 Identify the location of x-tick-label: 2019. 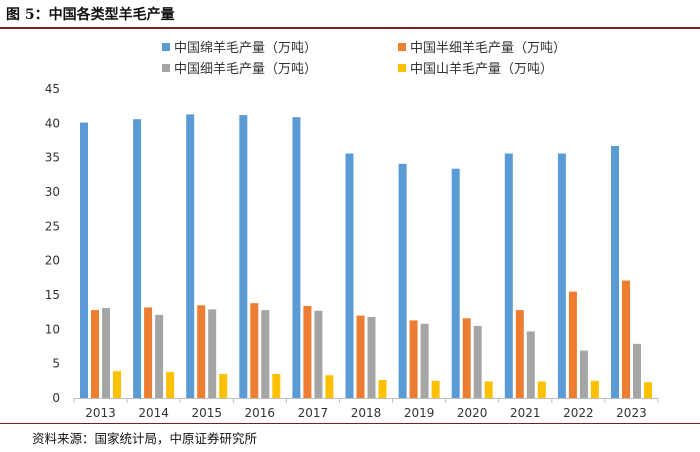
(419, 413).